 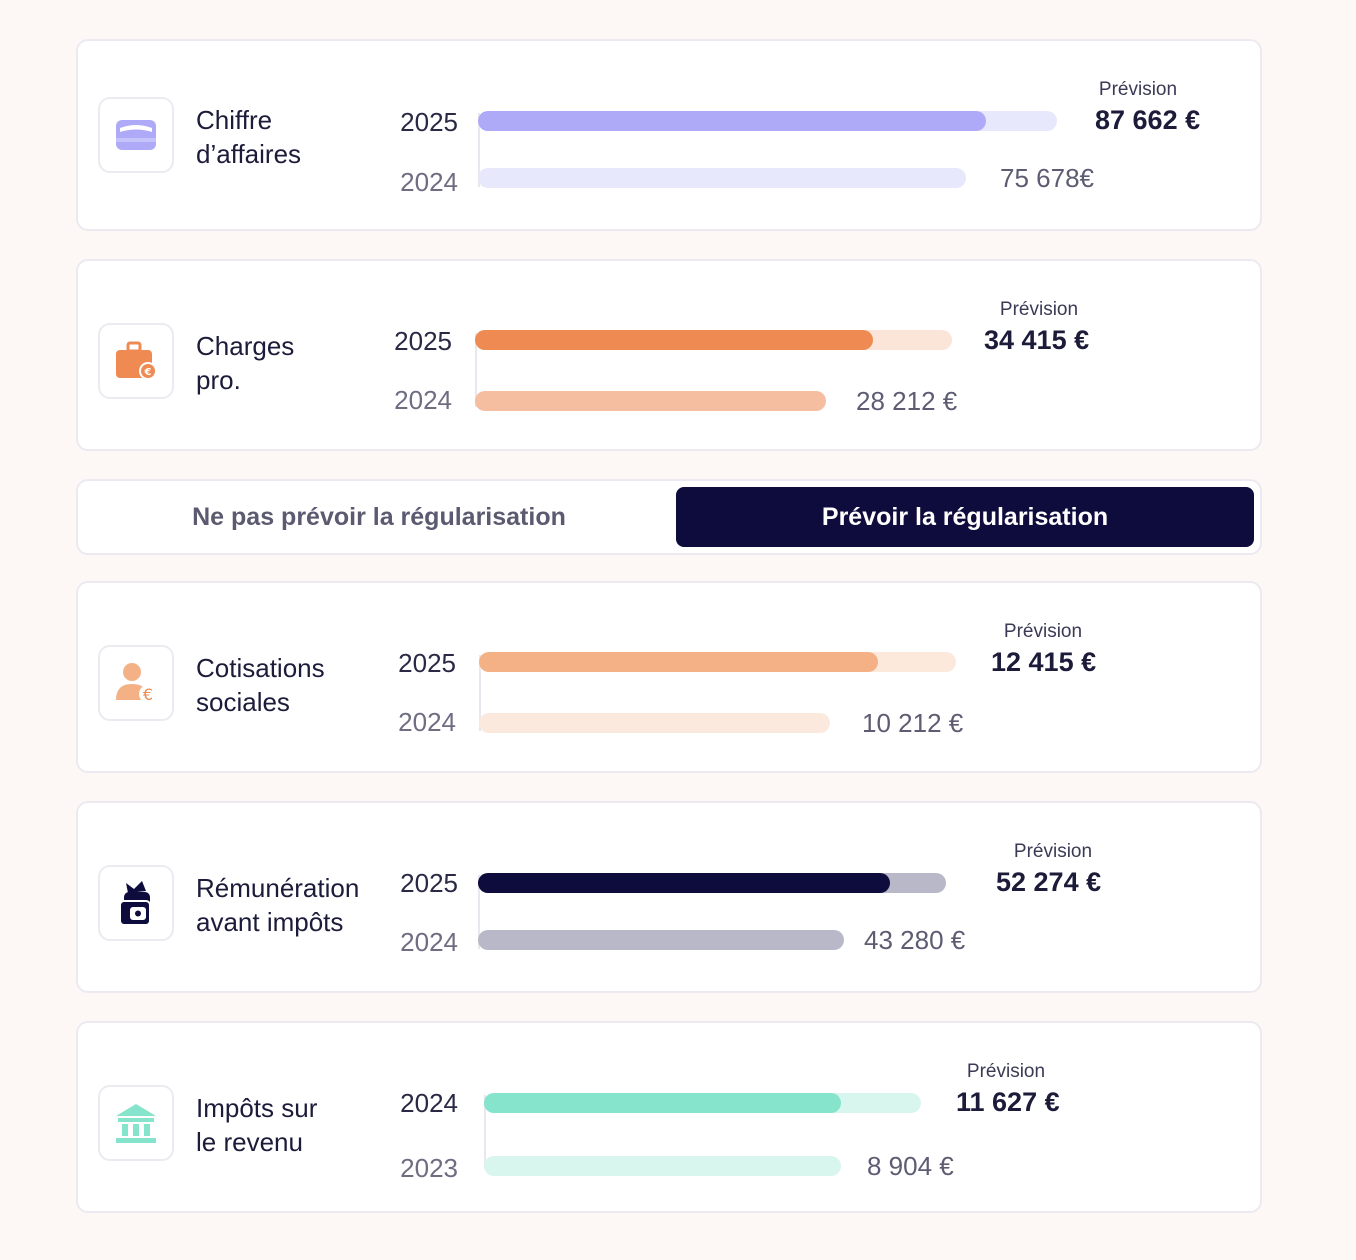 What do you see at coordinates (234, 120) in the screenshot?
I see `label-line-1: Chiffre` at bounding box center [234, 120].